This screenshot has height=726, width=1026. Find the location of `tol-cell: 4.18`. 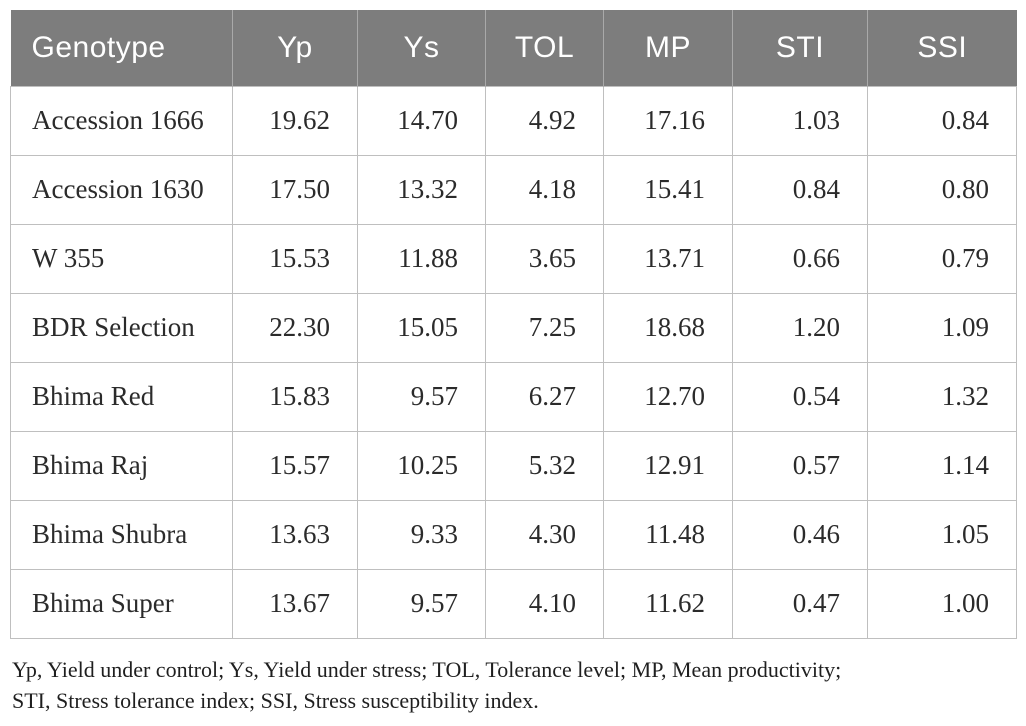

tol-cell: 4.18 is located at coordinates (544, 189).